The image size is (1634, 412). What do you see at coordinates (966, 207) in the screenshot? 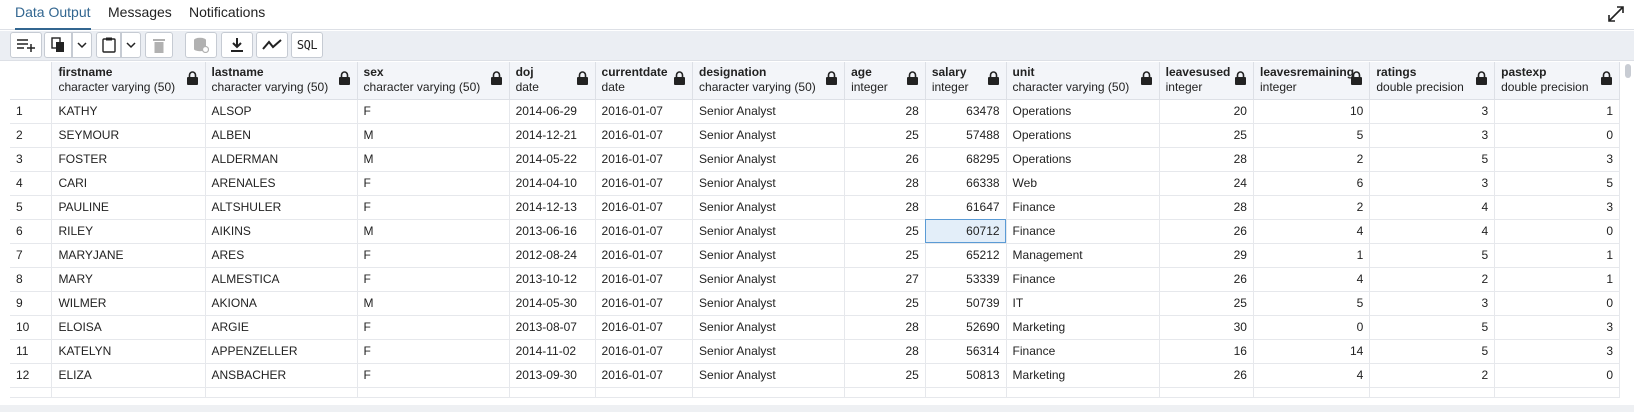
I see `table-cell: 61647` at bounding box center [966, 207].